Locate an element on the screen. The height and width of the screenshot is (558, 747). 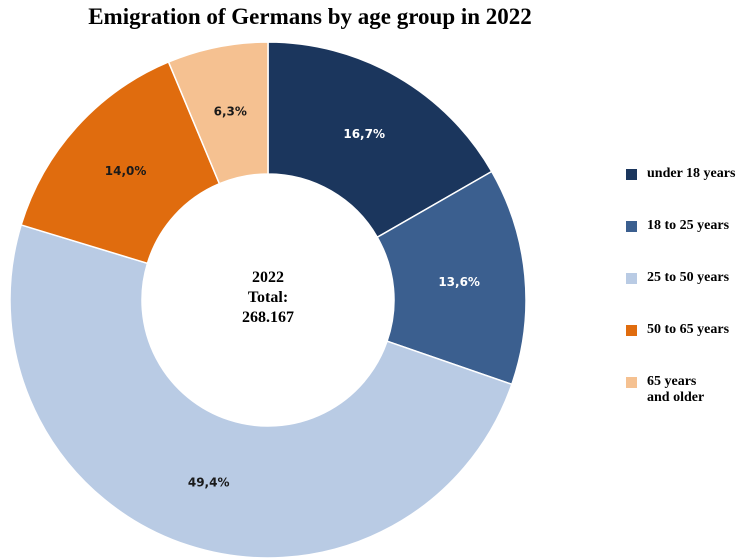
data-label-under-18-years: 16,7% is located at coordinates (364, 134).